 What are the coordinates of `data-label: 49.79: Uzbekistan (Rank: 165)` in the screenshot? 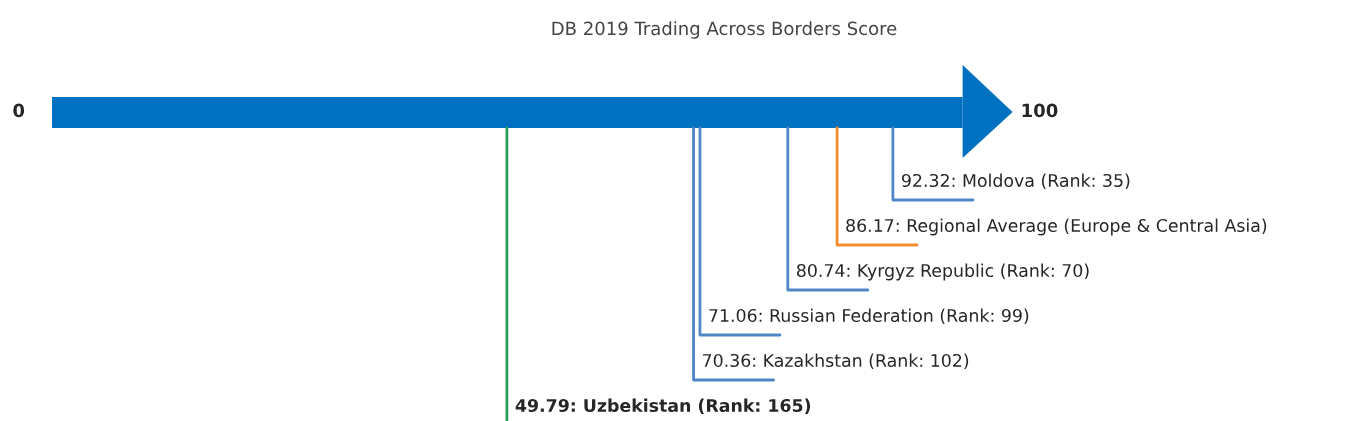 It's located at (663, 406).